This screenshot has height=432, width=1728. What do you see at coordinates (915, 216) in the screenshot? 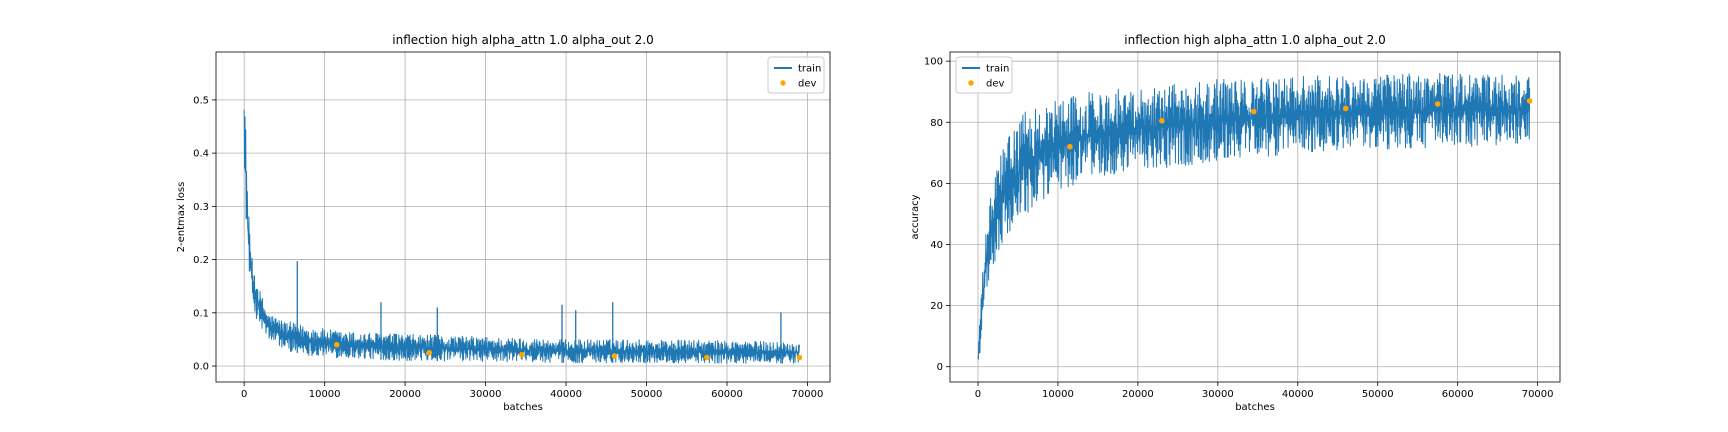
I see `y-axis-label: accuracy` at bounding box center [915, 216].